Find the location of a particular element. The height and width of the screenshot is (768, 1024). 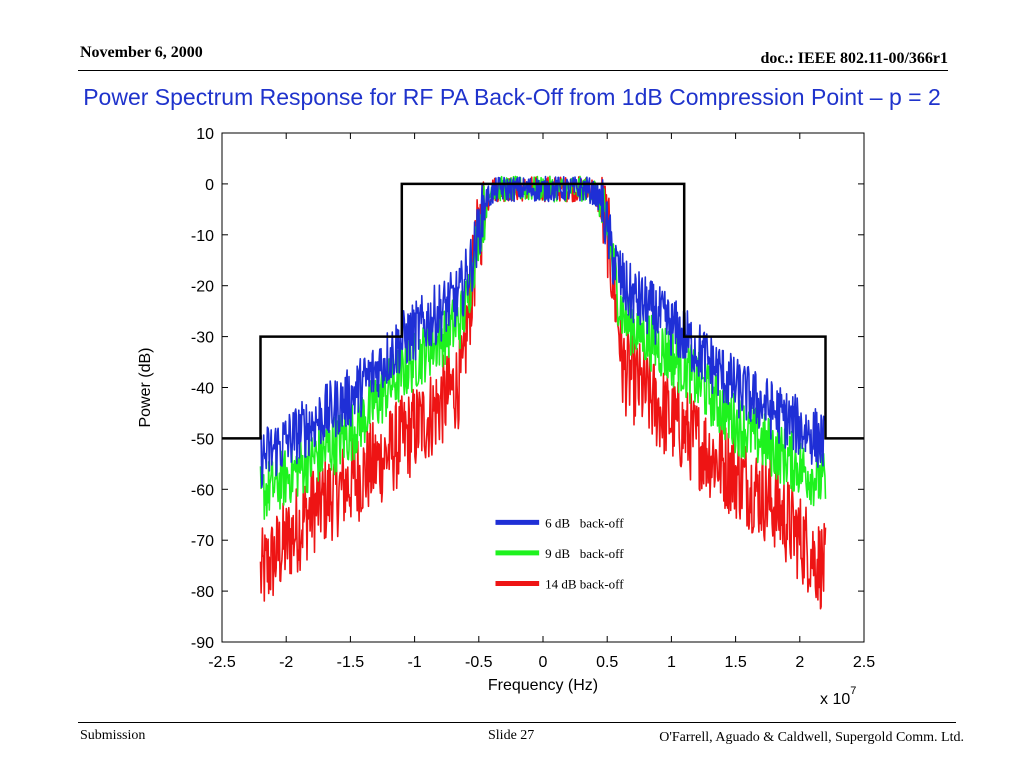

x-tick-label-7: 1 is located at coordinates (671, 662).